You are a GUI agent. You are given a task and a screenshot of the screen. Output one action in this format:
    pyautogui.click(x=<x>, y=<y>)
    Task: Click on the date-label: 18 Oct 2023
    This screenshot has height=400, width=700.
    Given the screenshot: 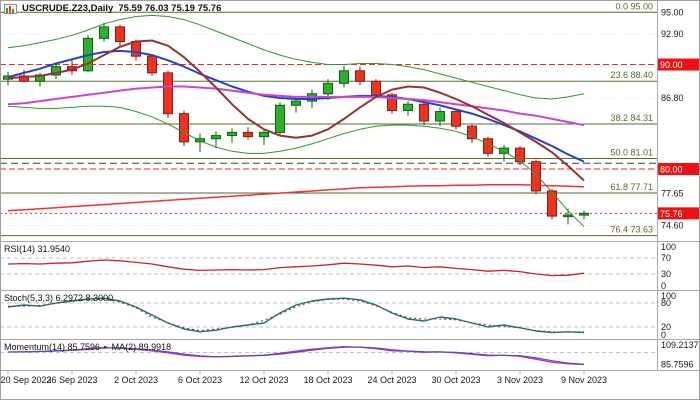 What is the action you would take?
    pyautogui.click(x=327, y=380)
    